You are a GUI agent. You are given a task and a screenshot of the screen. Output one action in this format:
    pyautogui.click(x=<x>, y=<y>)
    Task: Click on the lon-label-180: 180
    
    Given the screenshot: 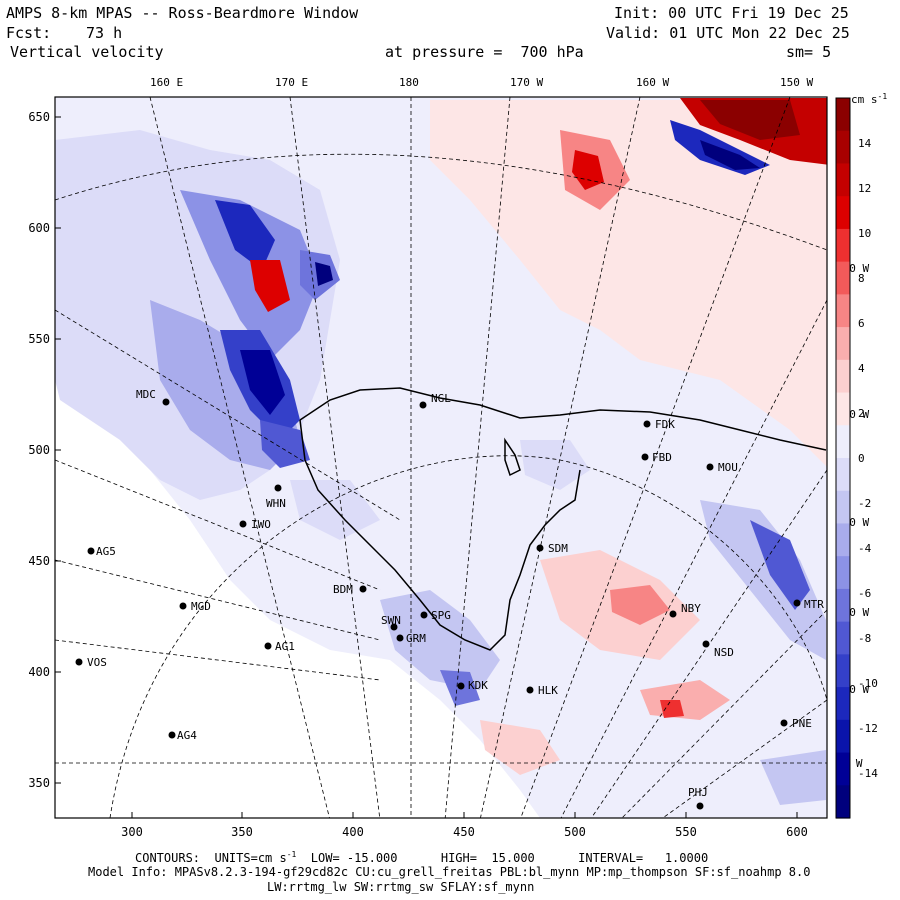 What is the action you would take?
    pyautogui.click(x=409, y=82)
    